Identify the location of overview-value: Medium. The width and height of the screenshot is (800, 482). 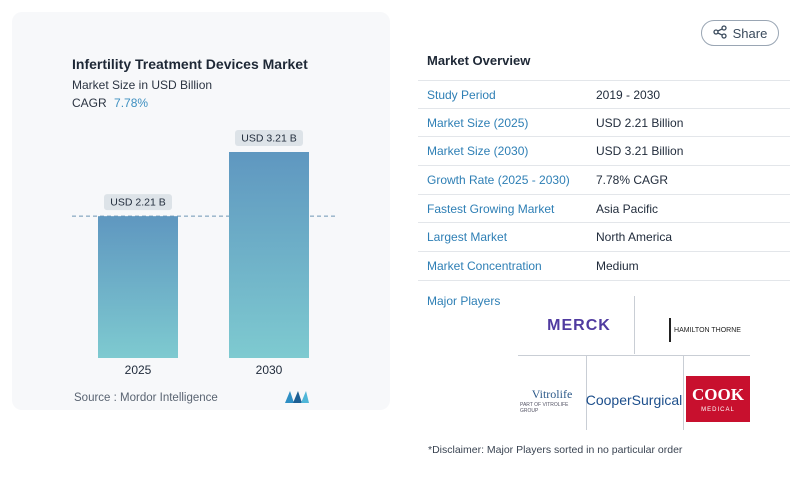
(617, 266).